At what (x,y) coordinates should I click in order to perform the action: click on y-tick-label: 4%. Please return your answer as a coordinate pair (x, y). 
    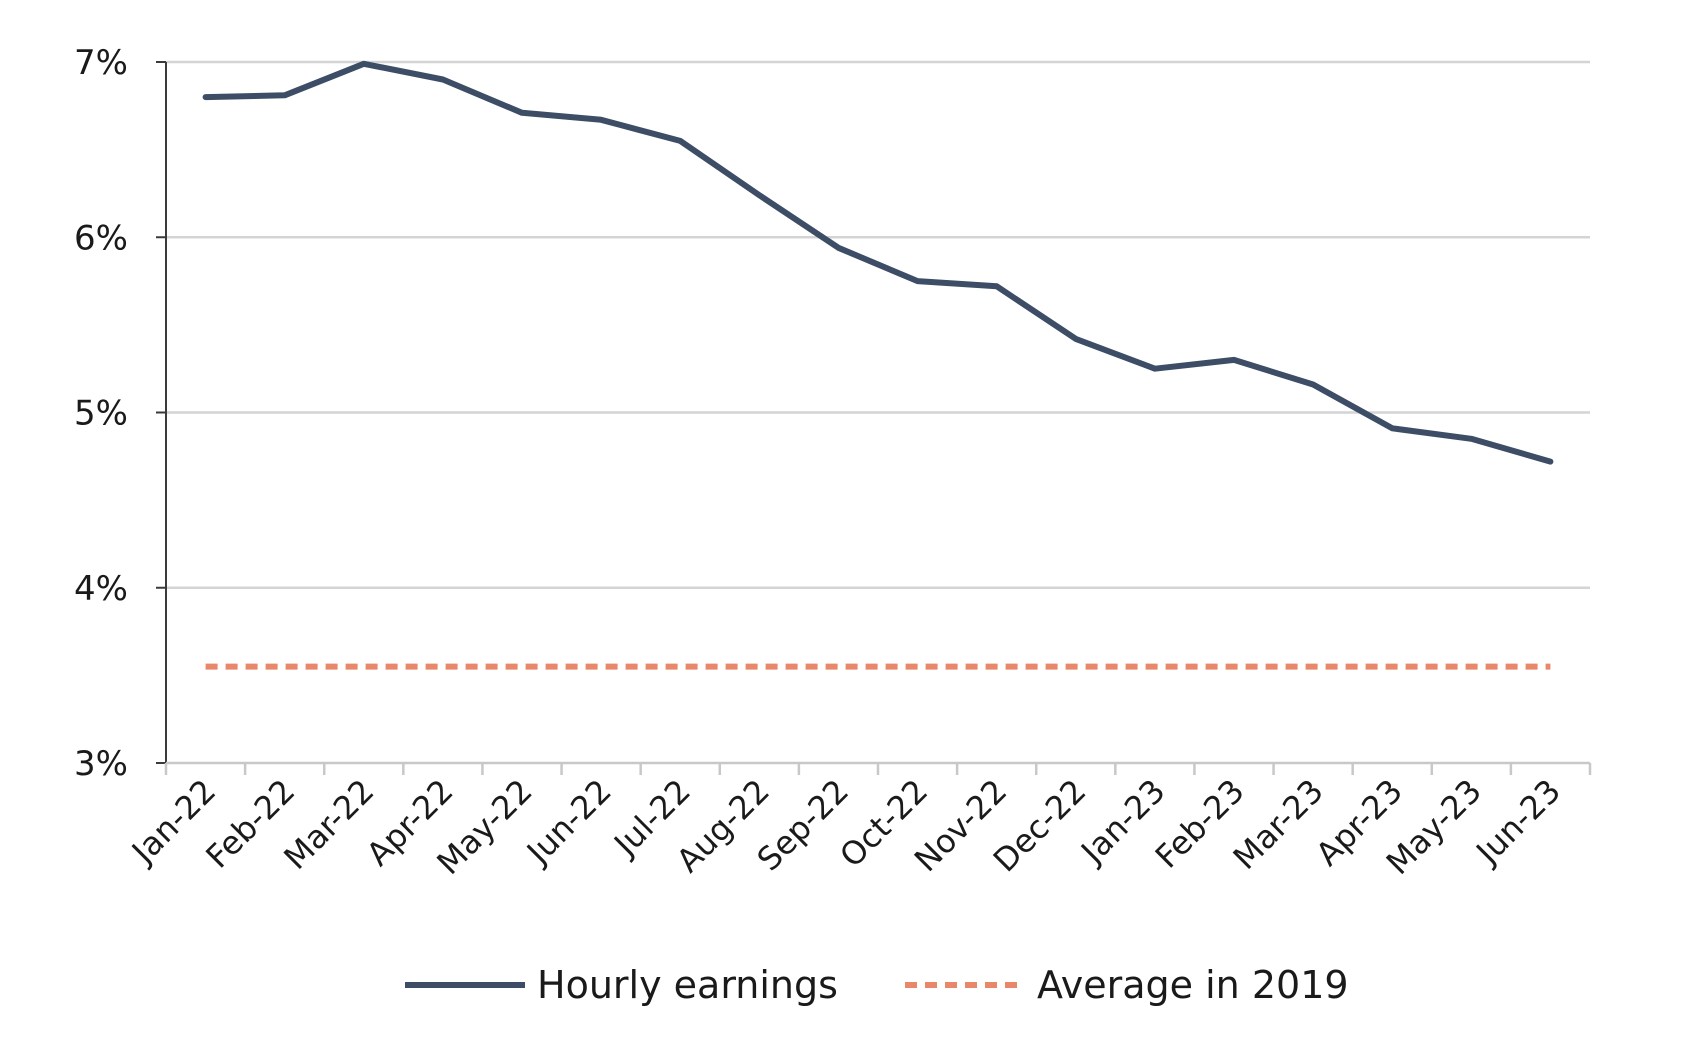
    Looking at the image, I should click on (101, 589).